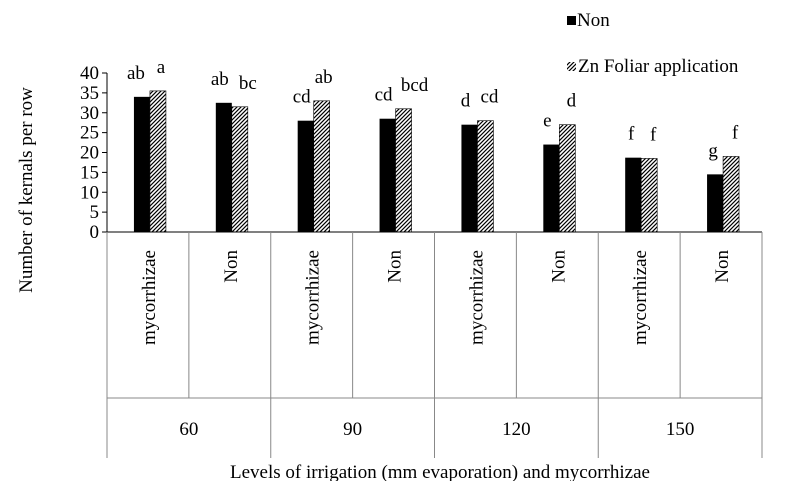 The height and width of the screenshot is (481, 785). I want to click on y-tick-label: 5, so click(95, 212).